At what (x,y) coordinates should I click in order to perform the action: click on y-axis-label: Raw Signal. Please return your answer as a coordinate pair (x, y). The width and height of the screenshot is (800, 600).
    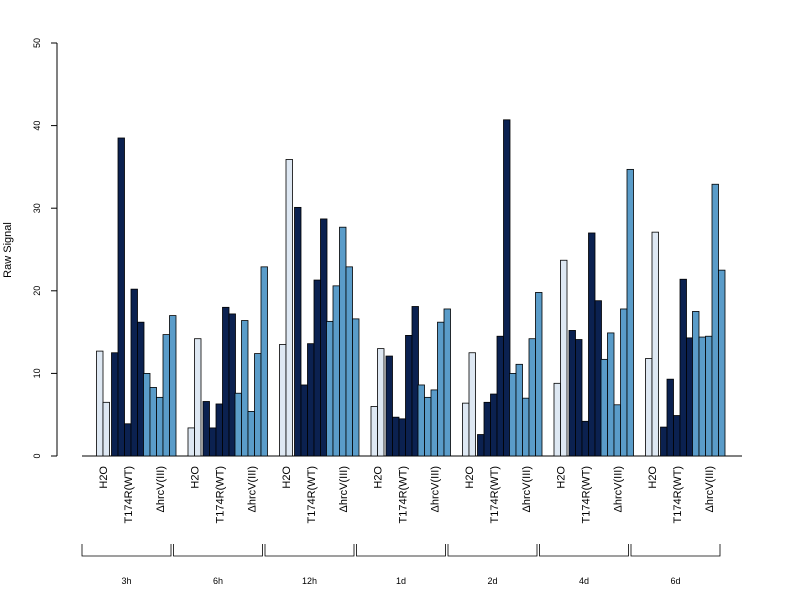
    Looking at the image, I should click on (8, 250).